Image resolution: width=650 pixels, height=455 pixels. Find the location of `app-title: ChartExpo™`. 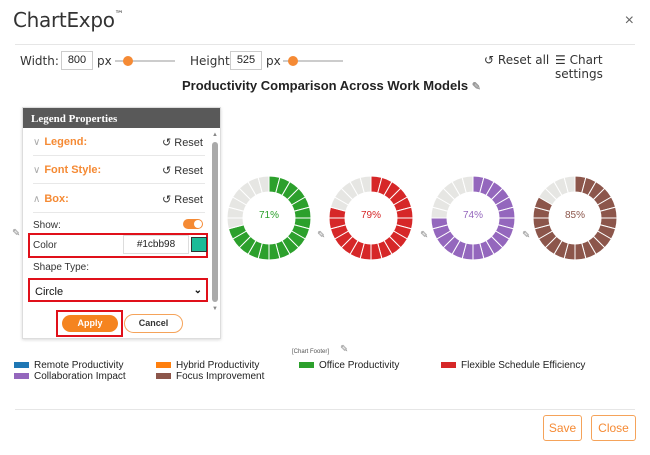

app-title: ChartExpo™ is located at coordinates (68, 20).